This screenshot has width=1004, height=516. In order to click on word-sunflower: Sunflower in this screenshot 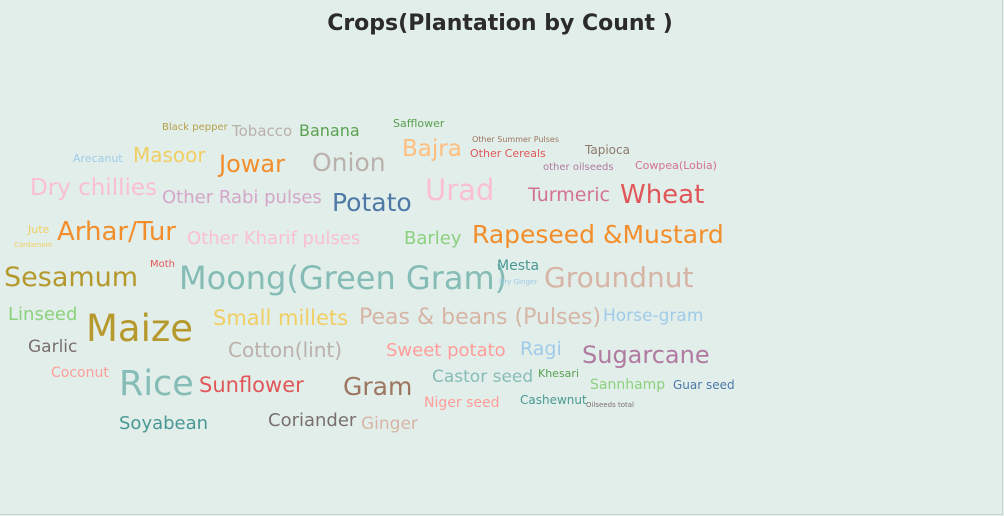, I will do `click(251, 385)`.